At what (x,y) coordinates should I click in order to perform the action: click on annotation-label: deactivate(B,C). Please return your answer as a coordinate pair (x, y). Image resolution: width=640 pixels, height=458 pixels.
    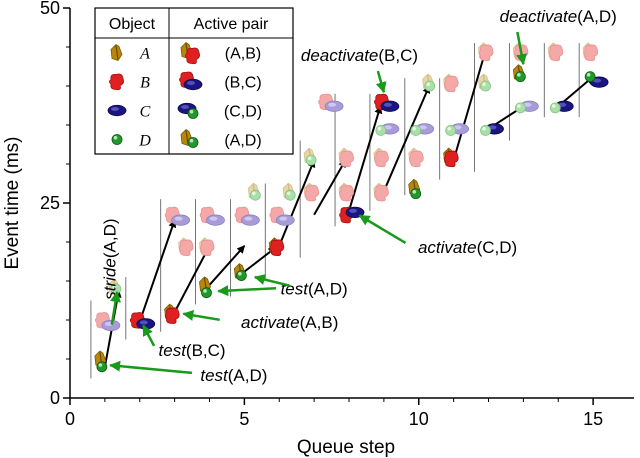
    Looking at the image, I should click on (359, 55).